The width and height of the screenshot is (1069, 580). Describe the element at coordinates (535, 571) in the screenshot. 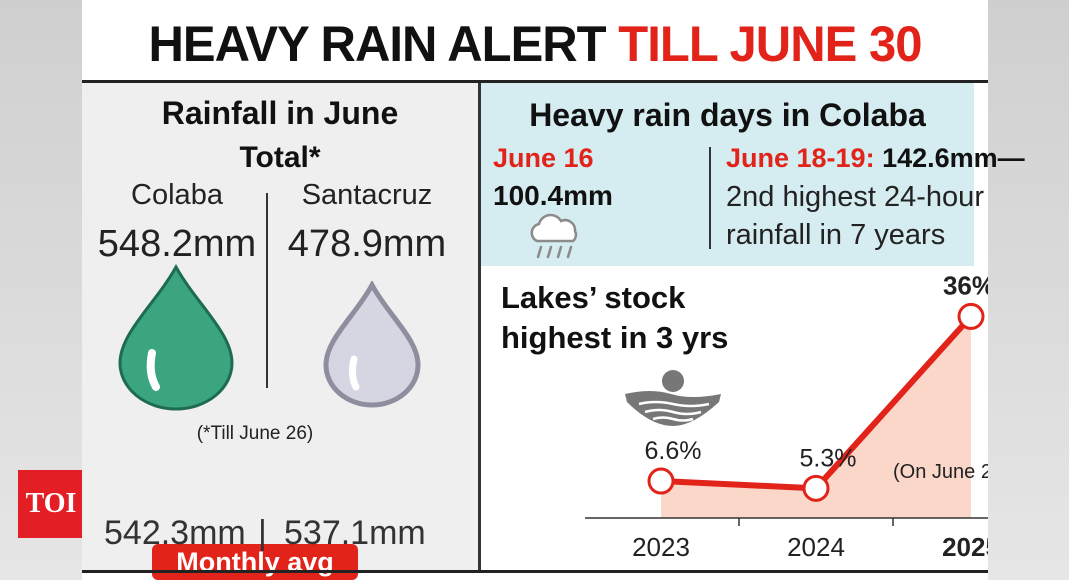

I see `bottom-rule` at that location.